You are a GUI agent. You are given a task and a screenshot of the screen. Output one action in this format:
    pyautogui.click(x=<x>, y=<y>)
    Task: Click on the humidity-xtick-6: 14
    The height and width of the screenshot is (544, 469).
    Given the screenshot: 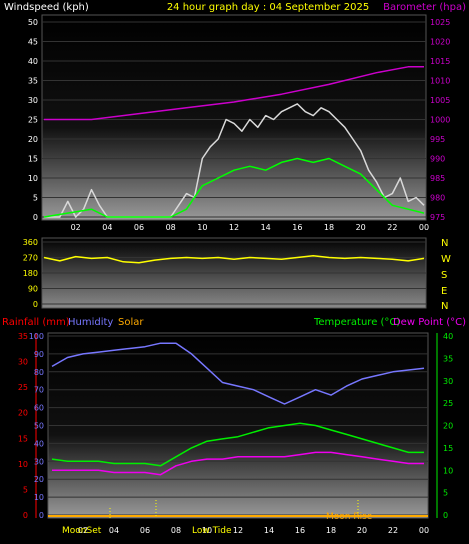 What is the action you would take?
    pyautogui.click(x=269, y=530)
    